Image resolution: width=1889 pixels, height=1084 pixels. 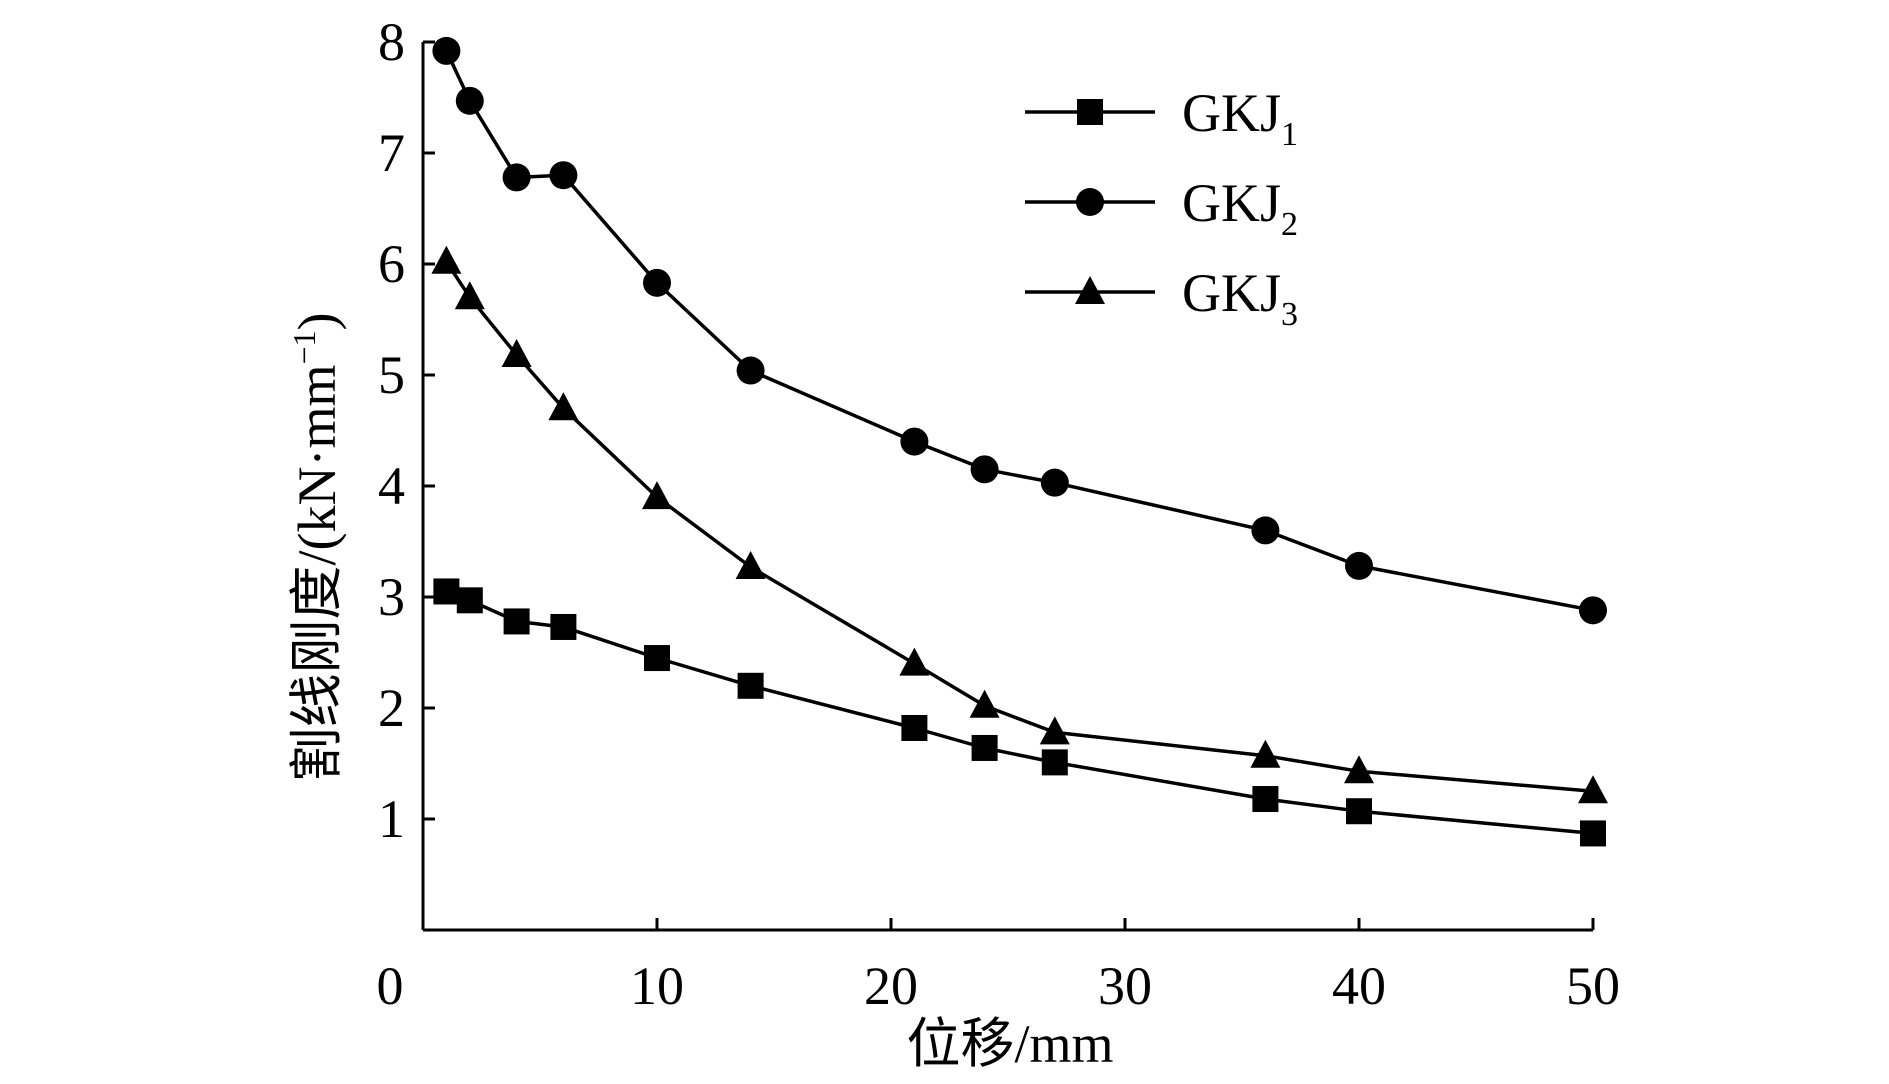 I want to click on y-tick-label: 3, so click(x=391, y=597).